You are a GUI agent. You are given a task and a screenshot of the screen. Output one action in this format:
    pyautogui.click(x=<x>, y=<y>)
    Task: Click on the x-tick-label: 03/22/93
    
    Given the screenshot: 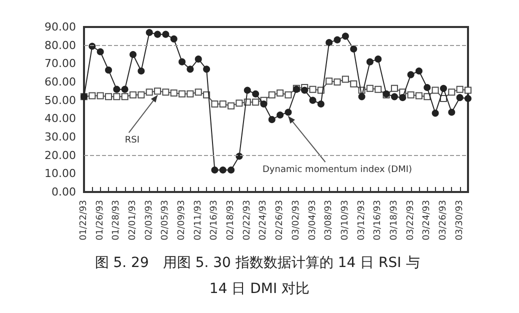 What is the action you would take?
    pyautogui.click(x=411, y=220)
    